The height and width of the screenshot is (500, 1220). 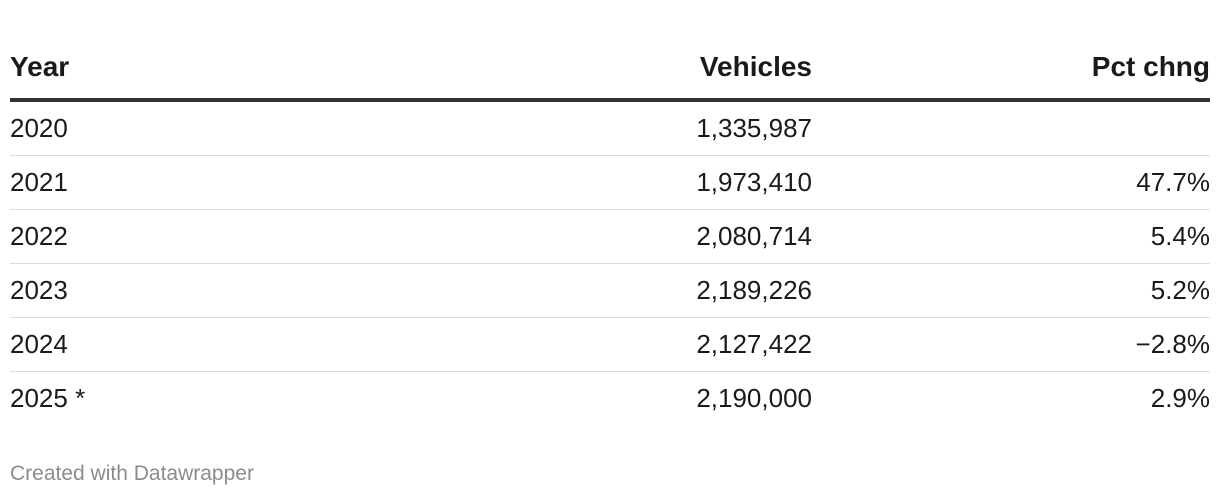 What do you see at coordinates (1011, 69) in the screenshot?
I see `column-header-pct-change: Pct chng` at bounding box center [1011, 69].